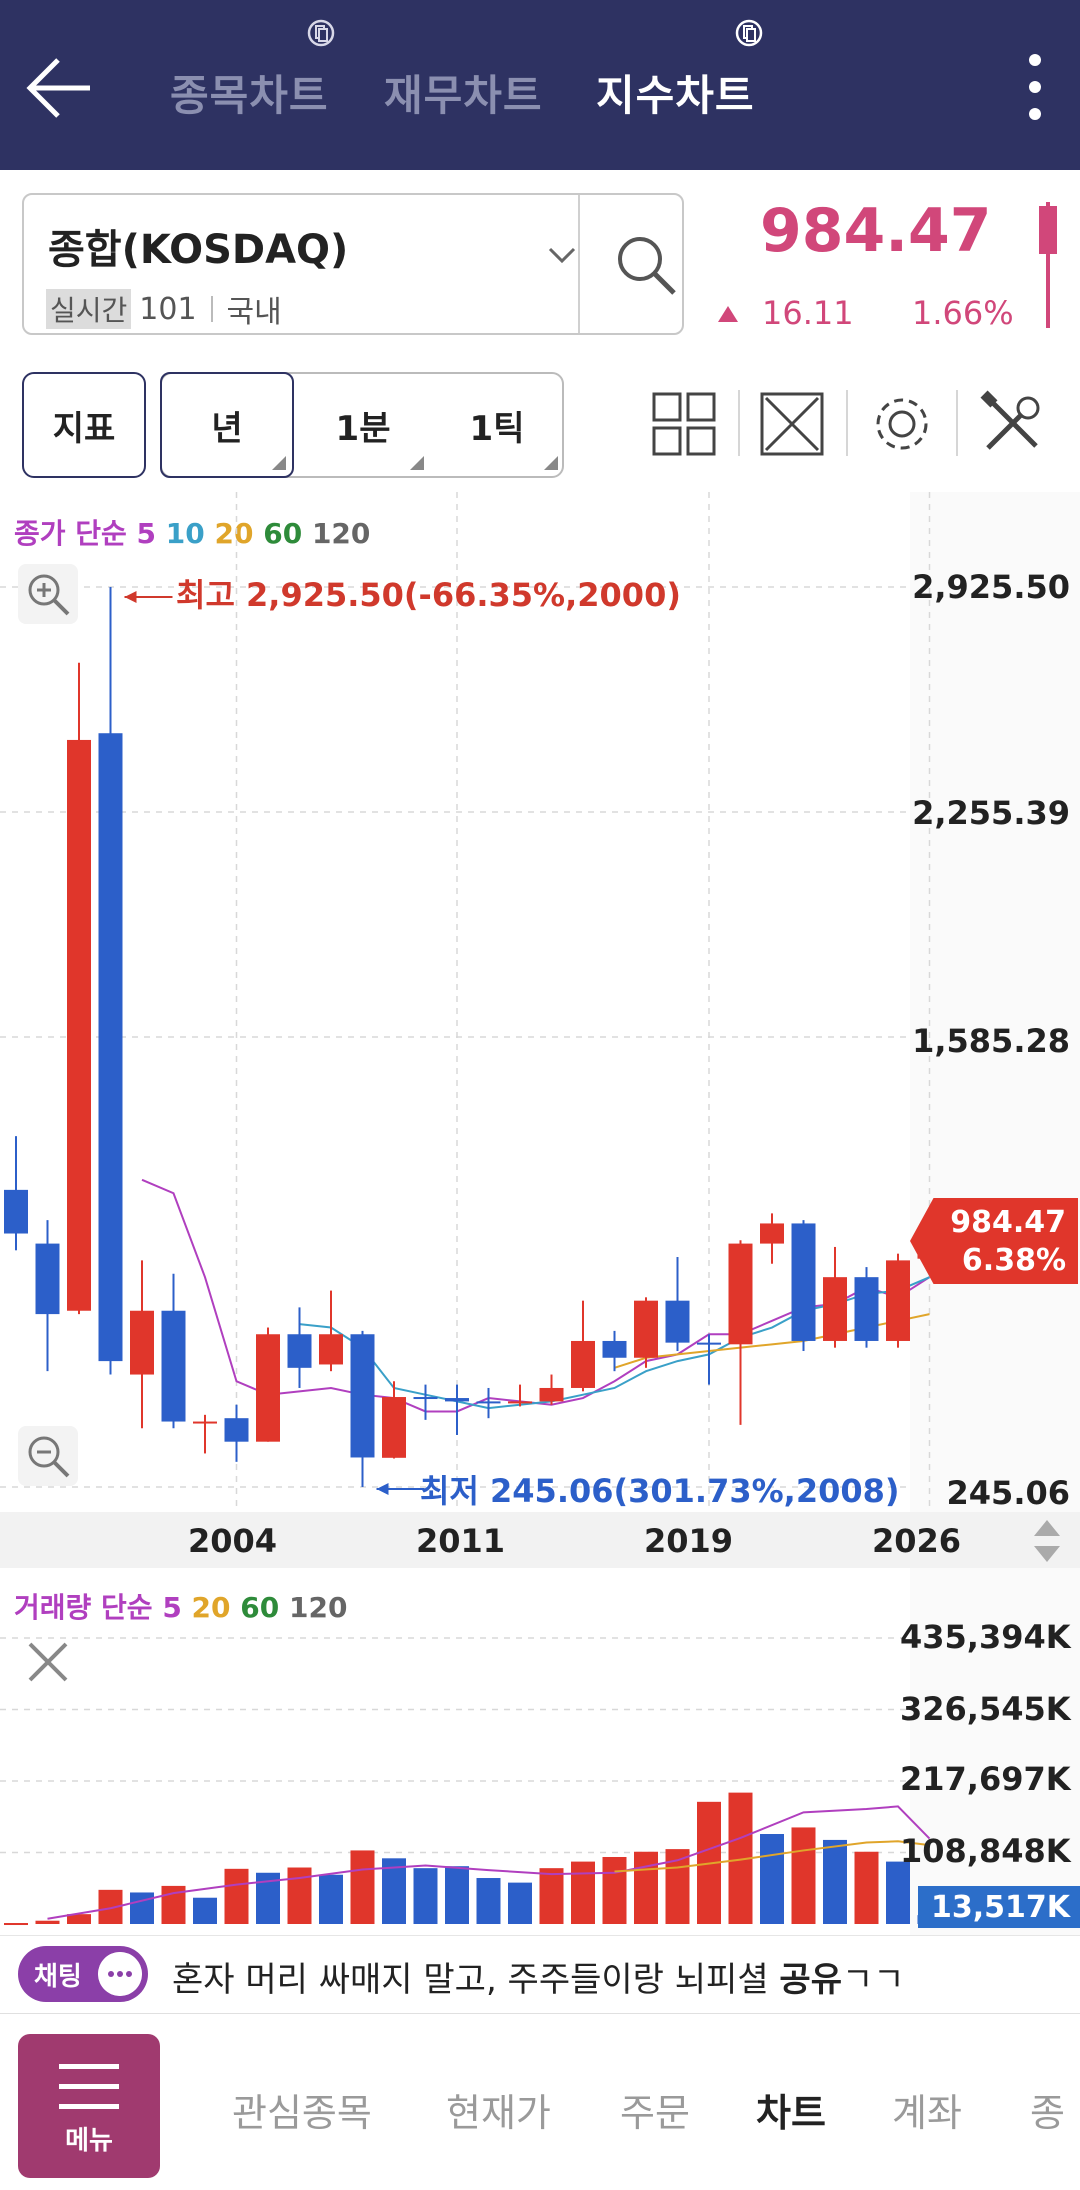 This screenshot has width=1080, height=2190. What do you see at coordinates (808, 313) in the screenshot?
I see `price-change: 16.11` at bounding box center [808, 313].